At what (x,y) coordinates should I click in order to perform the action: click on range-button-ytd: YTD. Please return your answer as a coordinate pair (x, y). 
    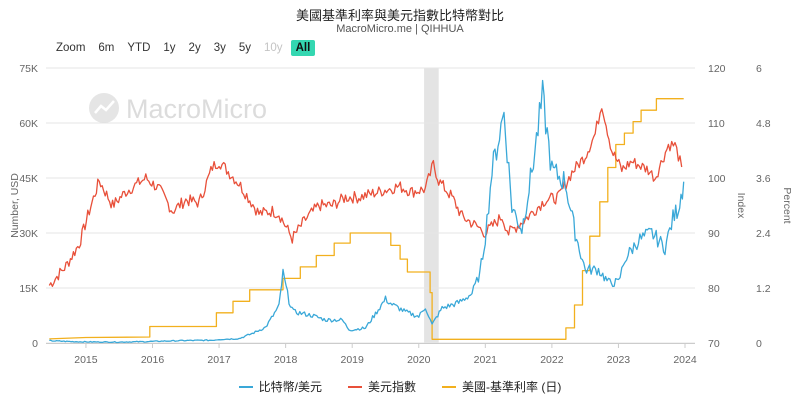
    Looking at the image, I should click on (139, 48).